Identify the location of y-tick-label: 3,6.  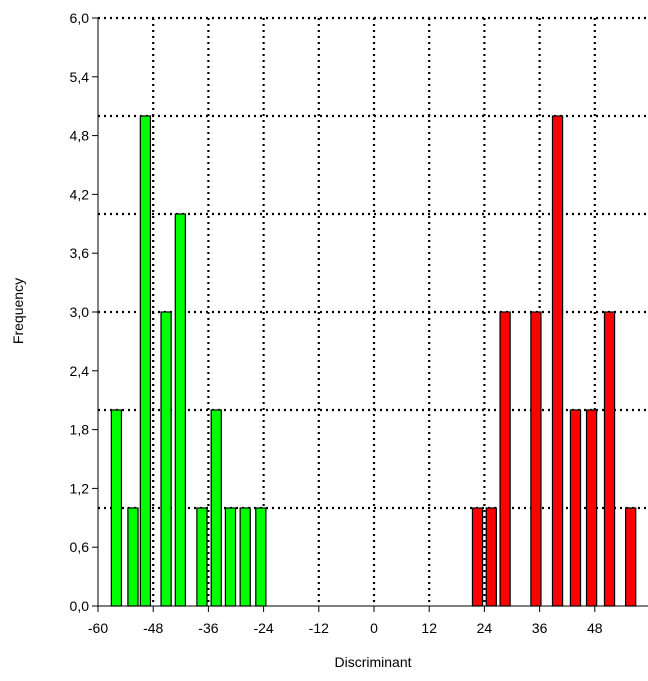
(80, 253).